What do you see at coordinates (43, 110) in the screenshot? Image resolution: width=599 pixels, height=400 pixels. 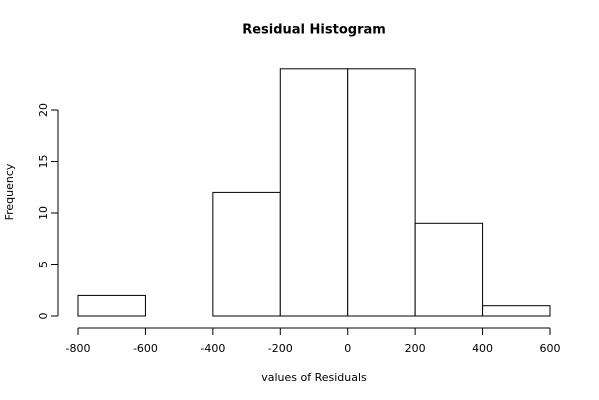 I see `y-tick-label: 20` at bounding box center [43, 110].